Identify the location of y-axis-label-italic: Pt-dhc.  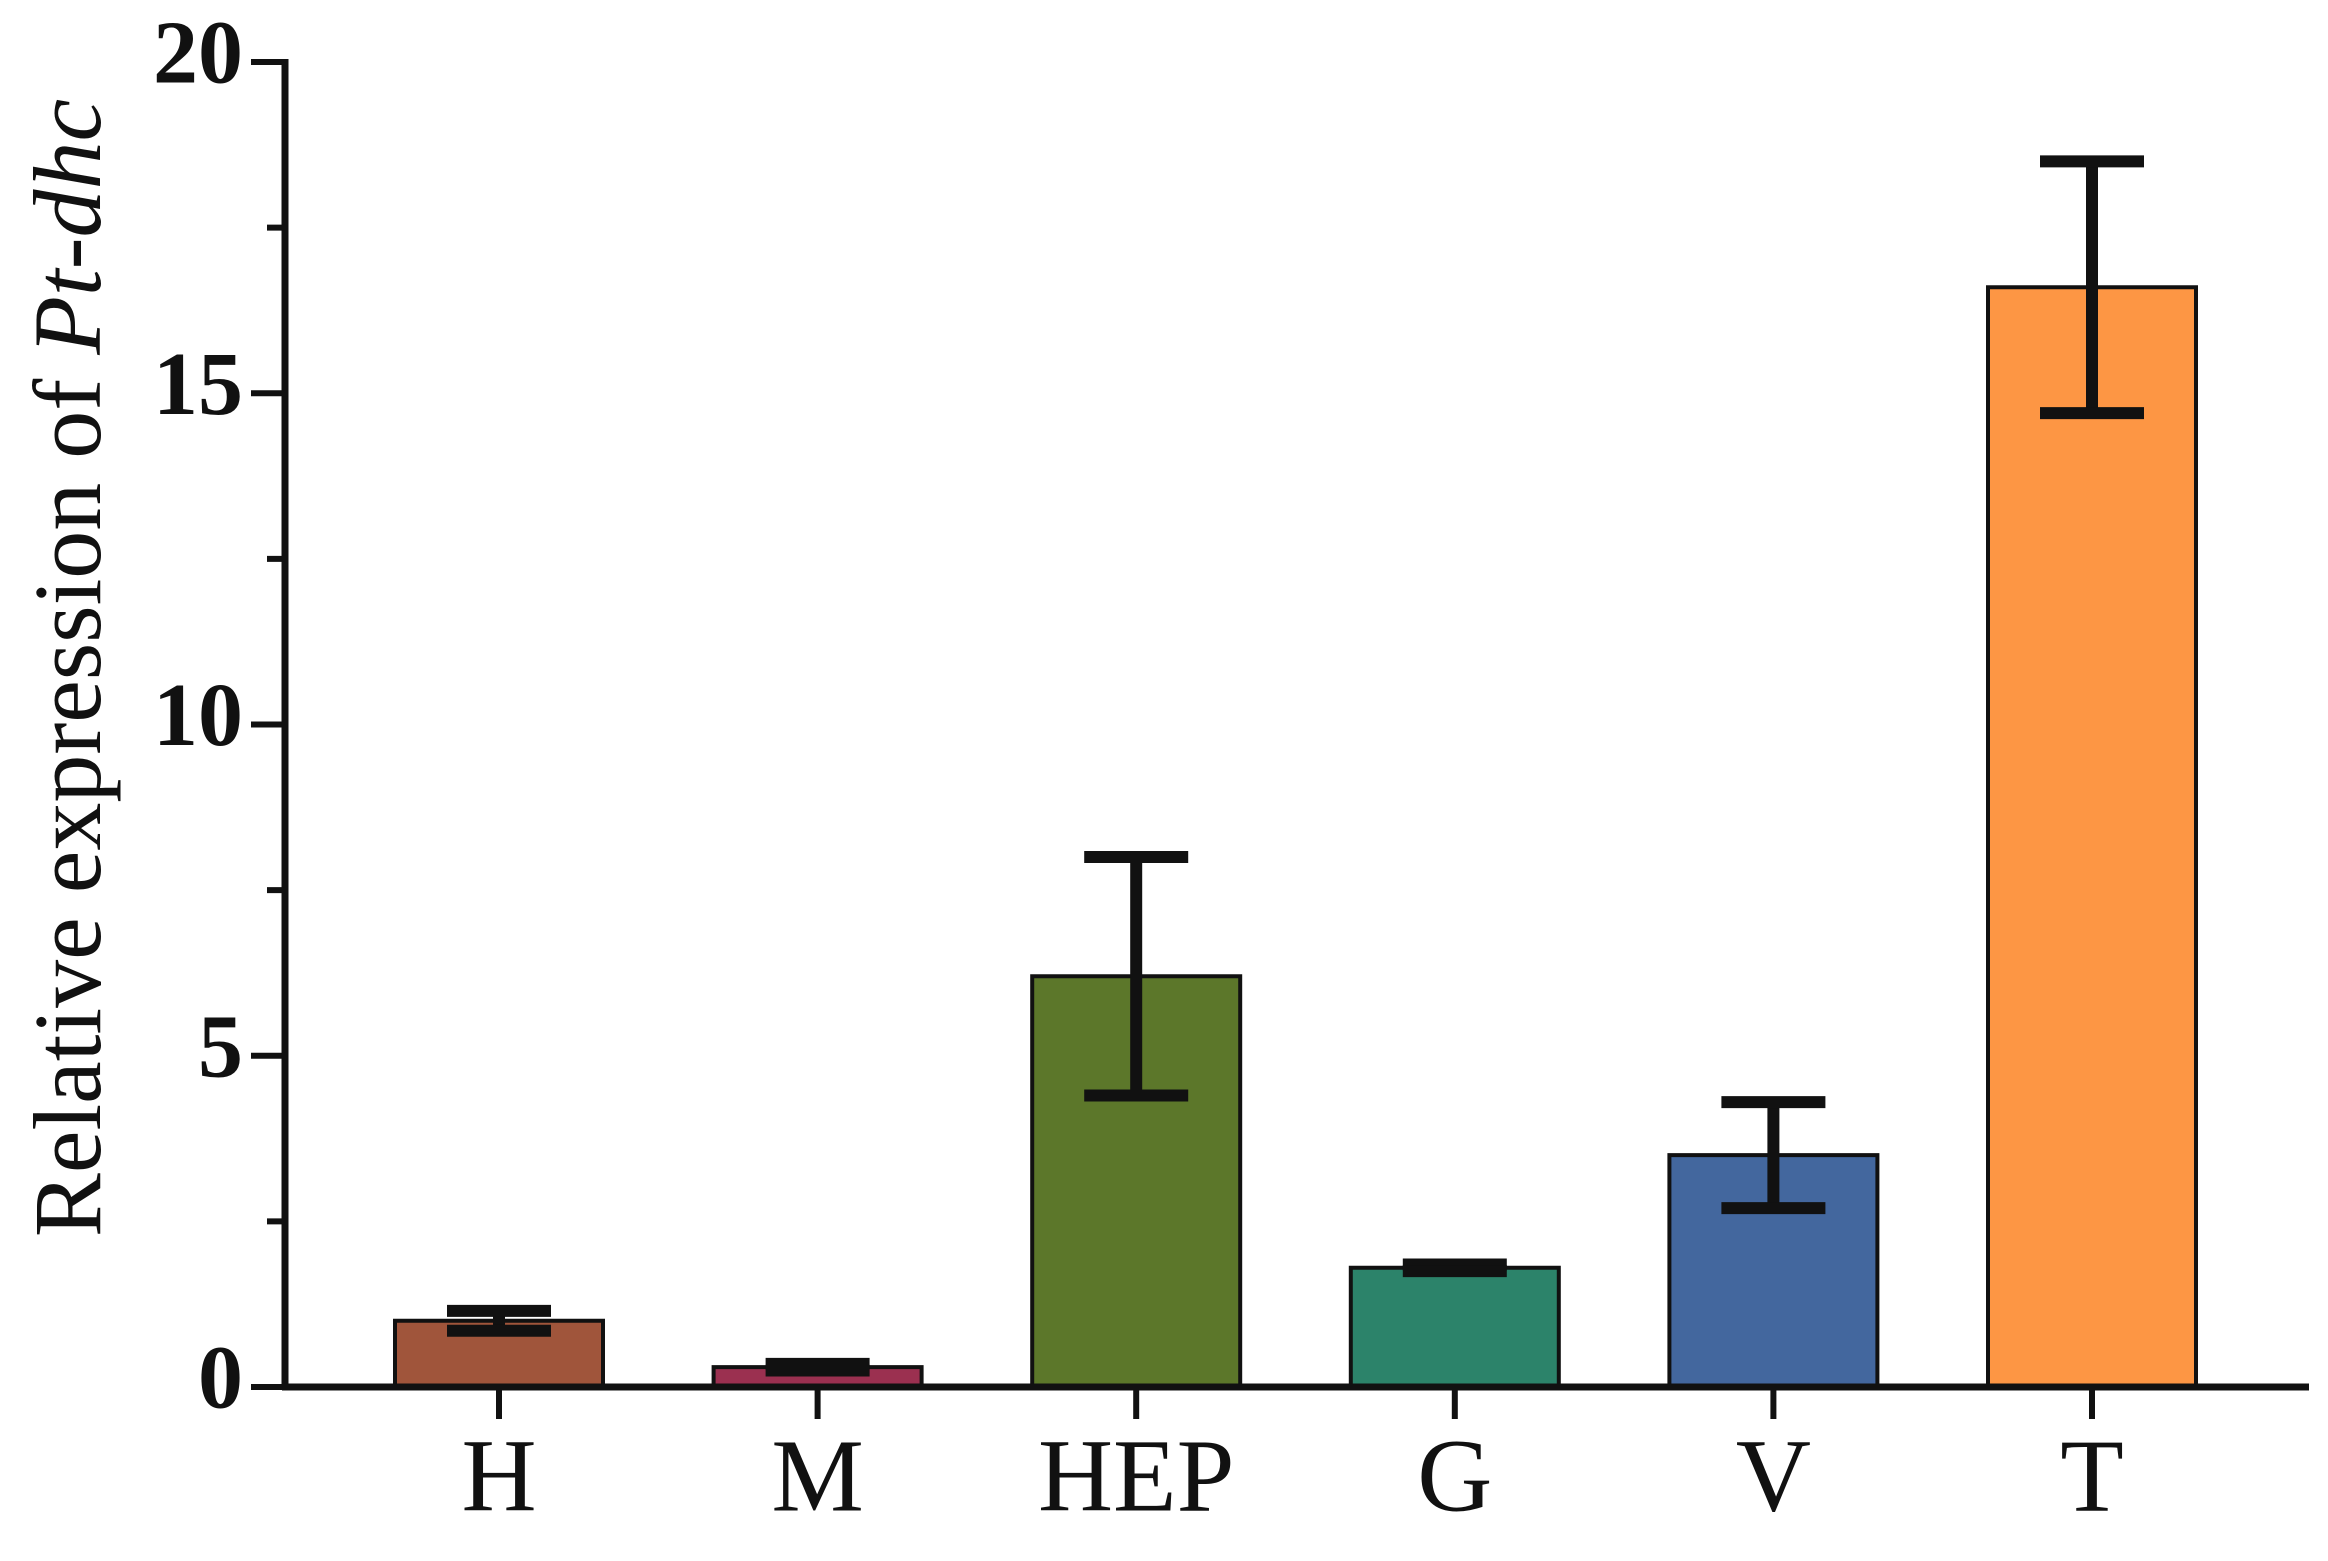
(67, 227).